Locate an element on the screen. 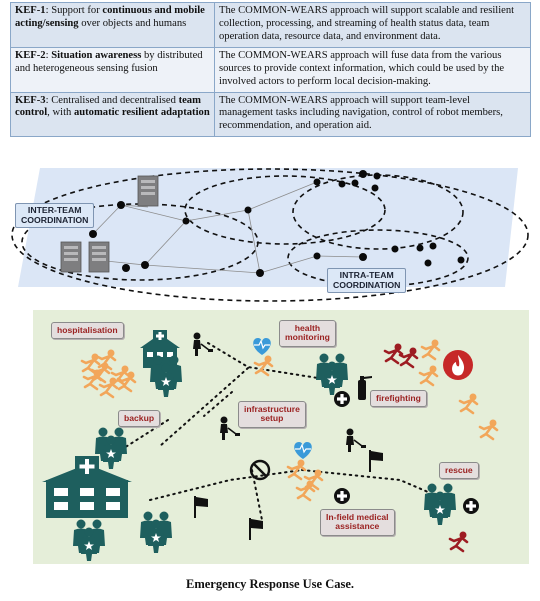 The image size is (540, 601). kef2-bold: Situation awareness is located at coordinates (96, 55).